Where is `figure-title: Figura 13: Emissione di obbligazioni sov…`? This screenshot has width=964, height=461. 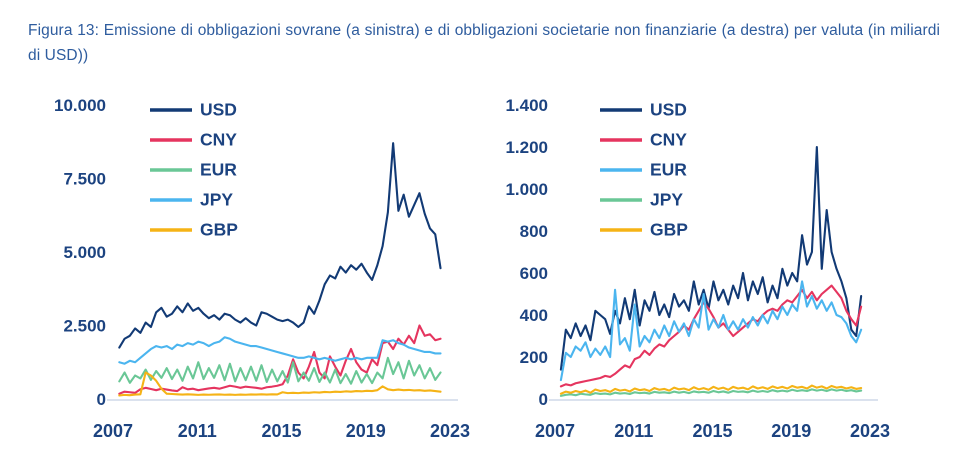 figure-title: Figura 13: Emissione di obbligazioni sov… is located at coordinates (484, 43).